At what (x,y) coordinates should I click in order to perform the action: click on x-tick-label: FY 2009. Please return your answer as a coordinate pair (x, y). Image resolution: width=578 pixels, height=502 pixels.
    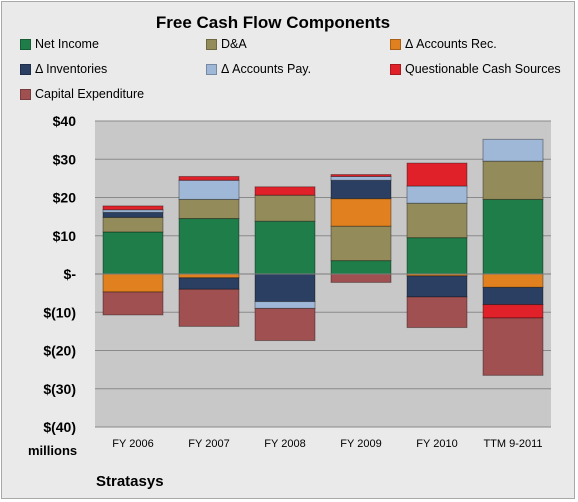
    Looking at the image, I should click on (360, 444).